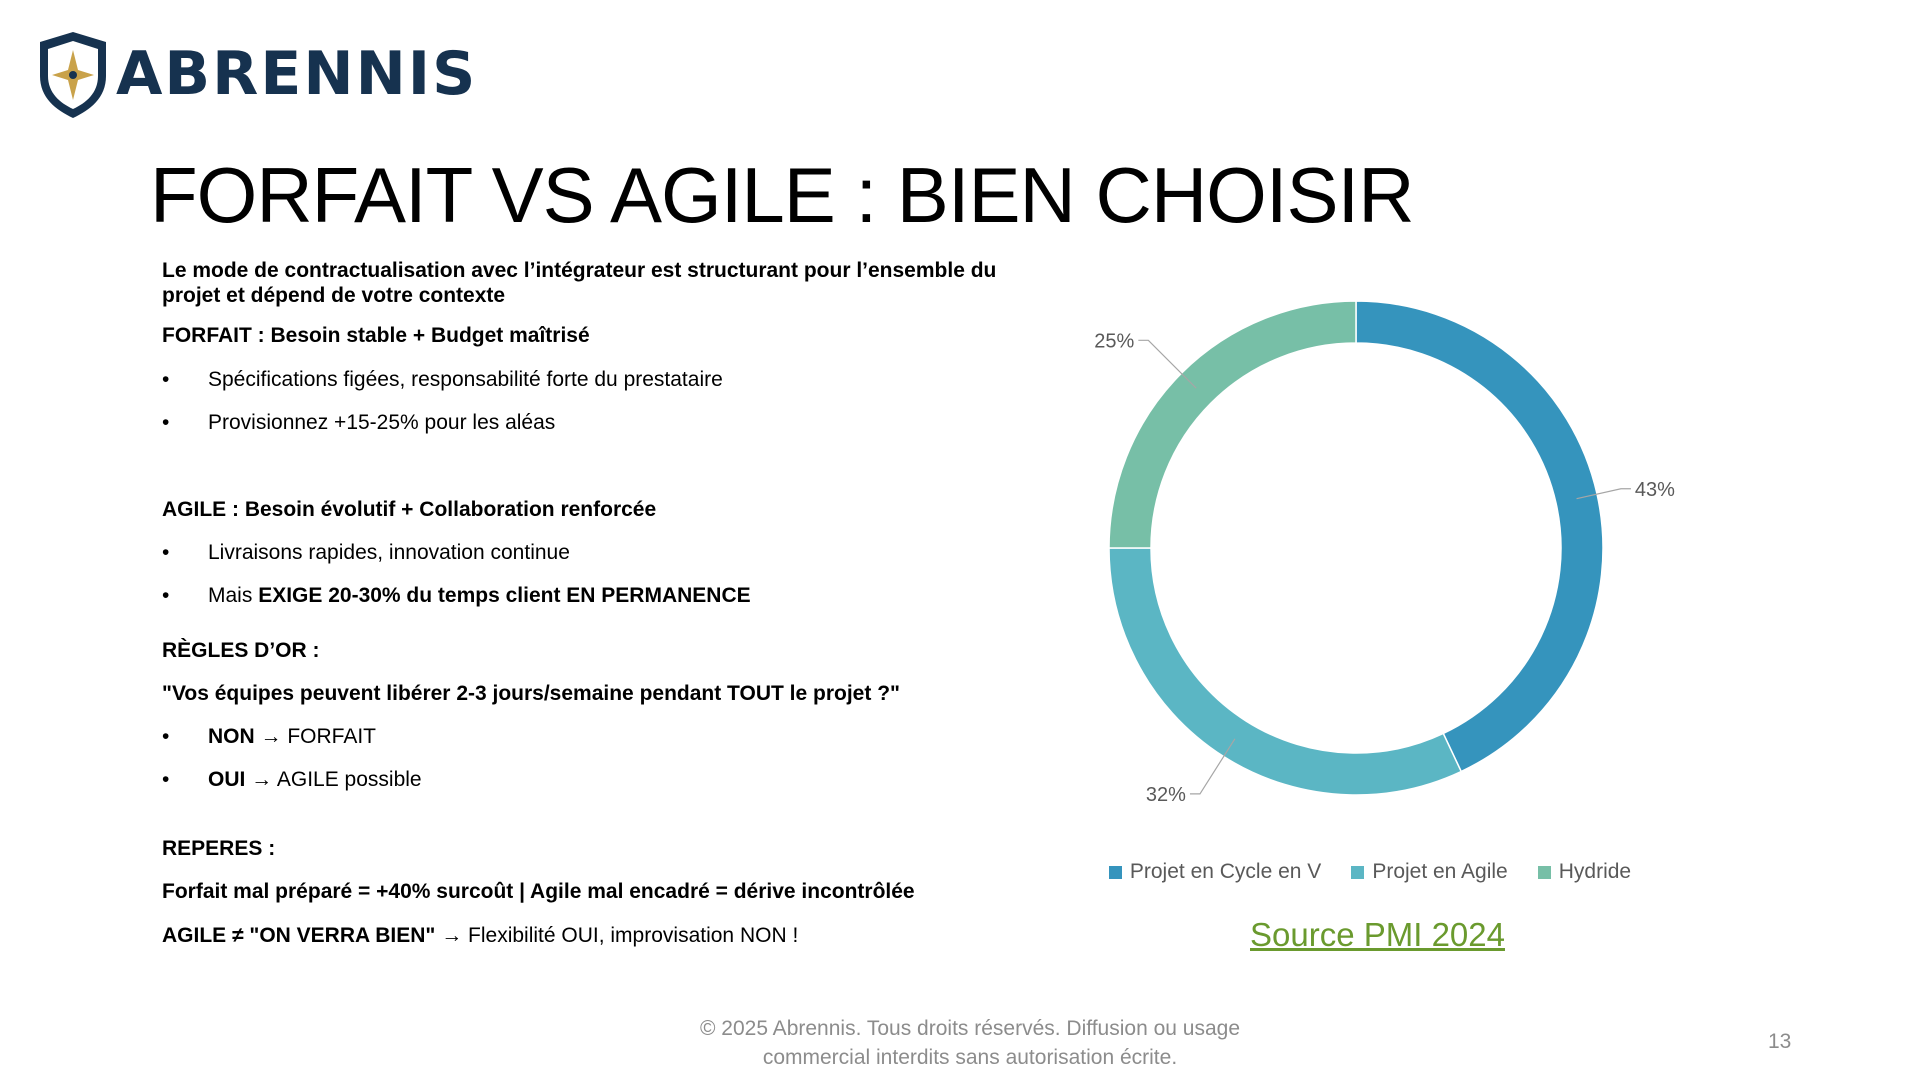 This screenshot has height=1080, width=1920. What do you see at coordinates (1232, 424) in the screenshot?
I see `donut-slice-hydride` at bounding box center [1232, 424].